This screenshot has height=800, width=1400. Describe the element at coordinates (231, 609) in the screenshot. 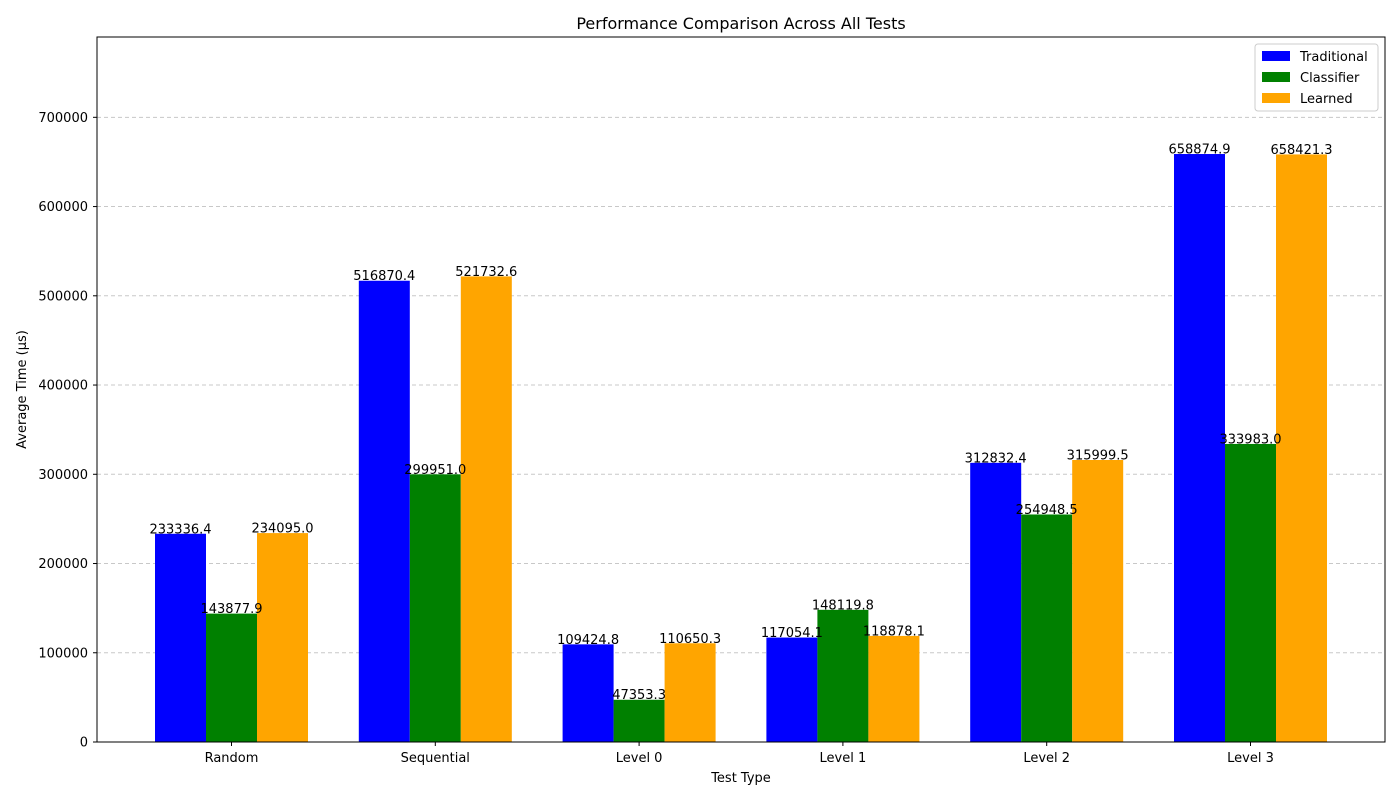

I see `bar-value-label: 143877.9` at that location.